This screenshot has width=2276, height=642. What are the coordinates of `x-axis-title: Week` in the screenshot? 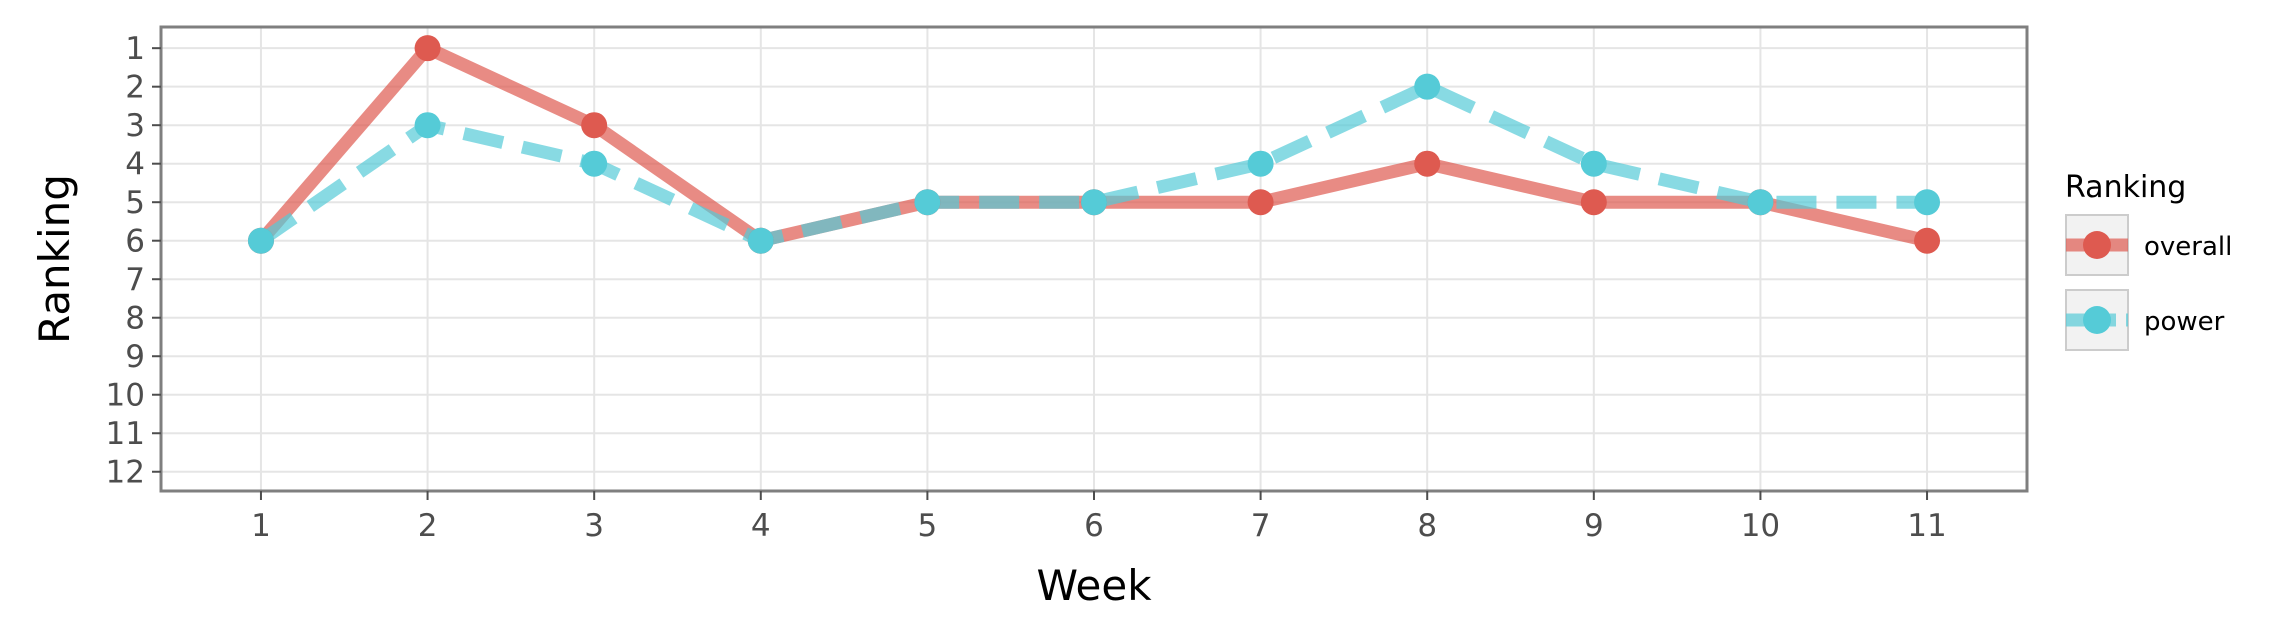 It's located at (1094, 585).